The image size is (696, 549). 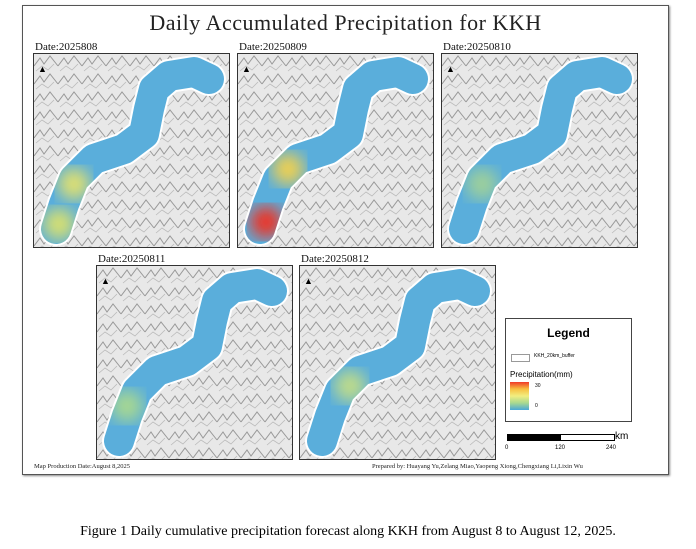 I want to click on production-date: Map Production Date:August 8,2025, so click(x=82, y=466).